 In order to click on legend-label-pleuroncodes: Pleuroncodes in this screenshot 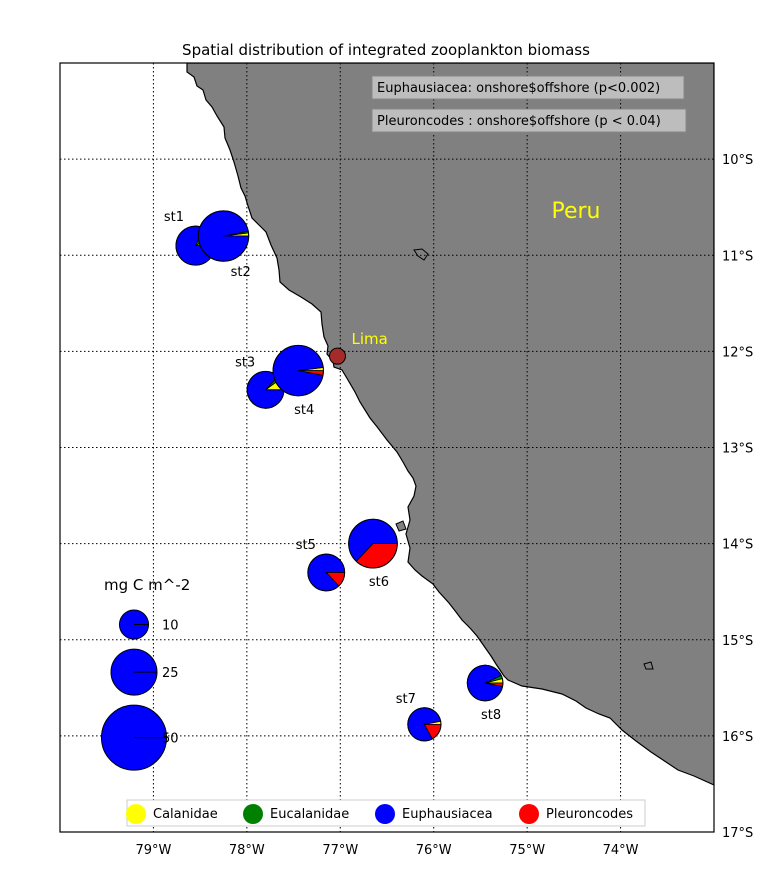, I will do `click(589, 814)`.